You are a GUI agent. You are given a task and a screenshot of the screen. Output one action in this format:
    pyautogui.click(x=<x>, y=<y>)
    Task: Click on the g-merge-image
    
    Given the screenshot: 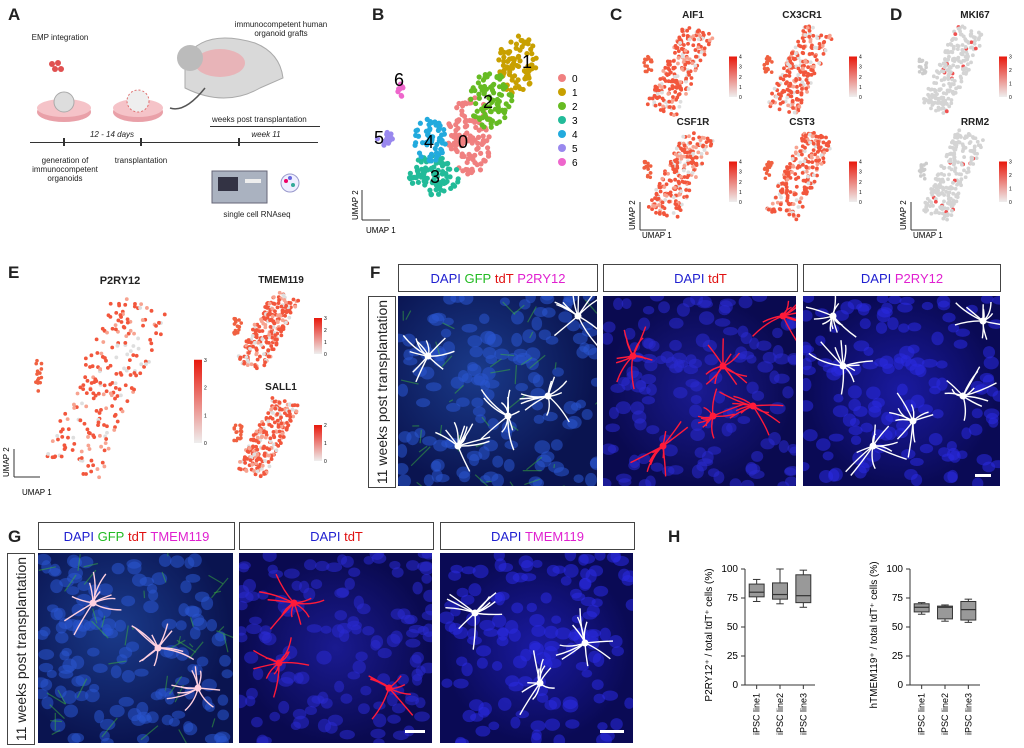 What is the action you would take?
    pyautogui.click(x=135, y=648)
    